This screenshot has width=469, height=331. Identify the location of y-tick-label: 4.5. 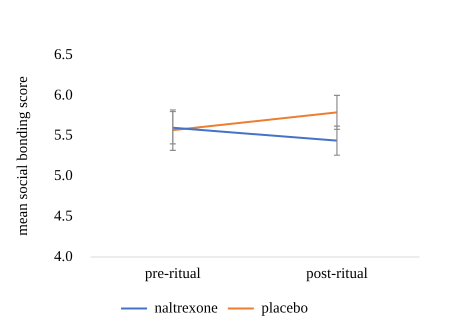
(63, 216).